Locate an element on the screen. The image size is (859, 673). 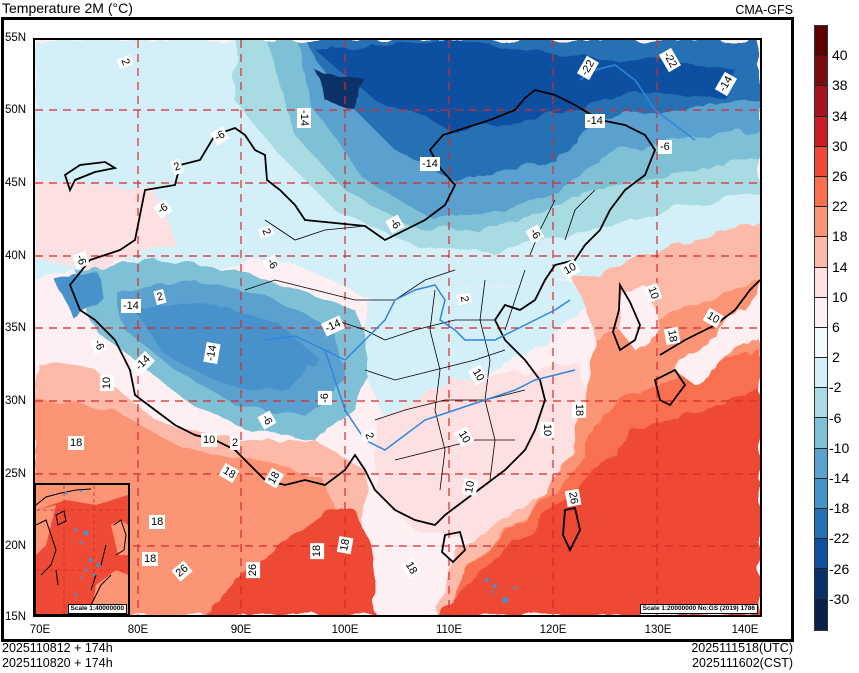
lon-label: 80E is located at coordinates (138, 630).